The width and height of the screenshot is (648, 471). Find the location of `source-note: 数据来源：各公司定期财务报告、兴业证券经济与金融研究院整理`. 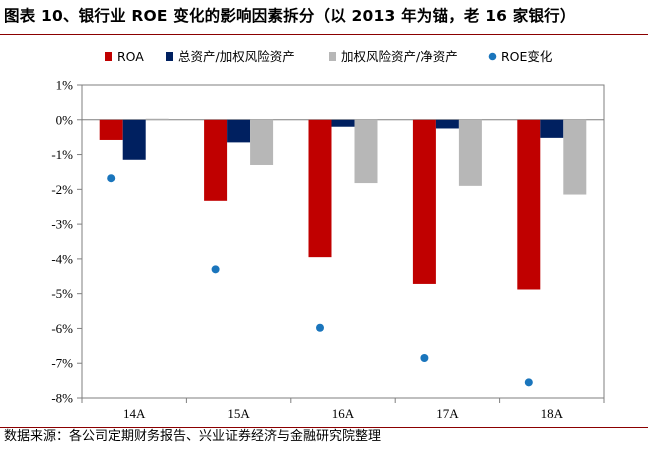

source-note: 数据来源：各公司定期财务报告、兴业证券经济与金融研究院整理 is located at coordinates (193, 436).